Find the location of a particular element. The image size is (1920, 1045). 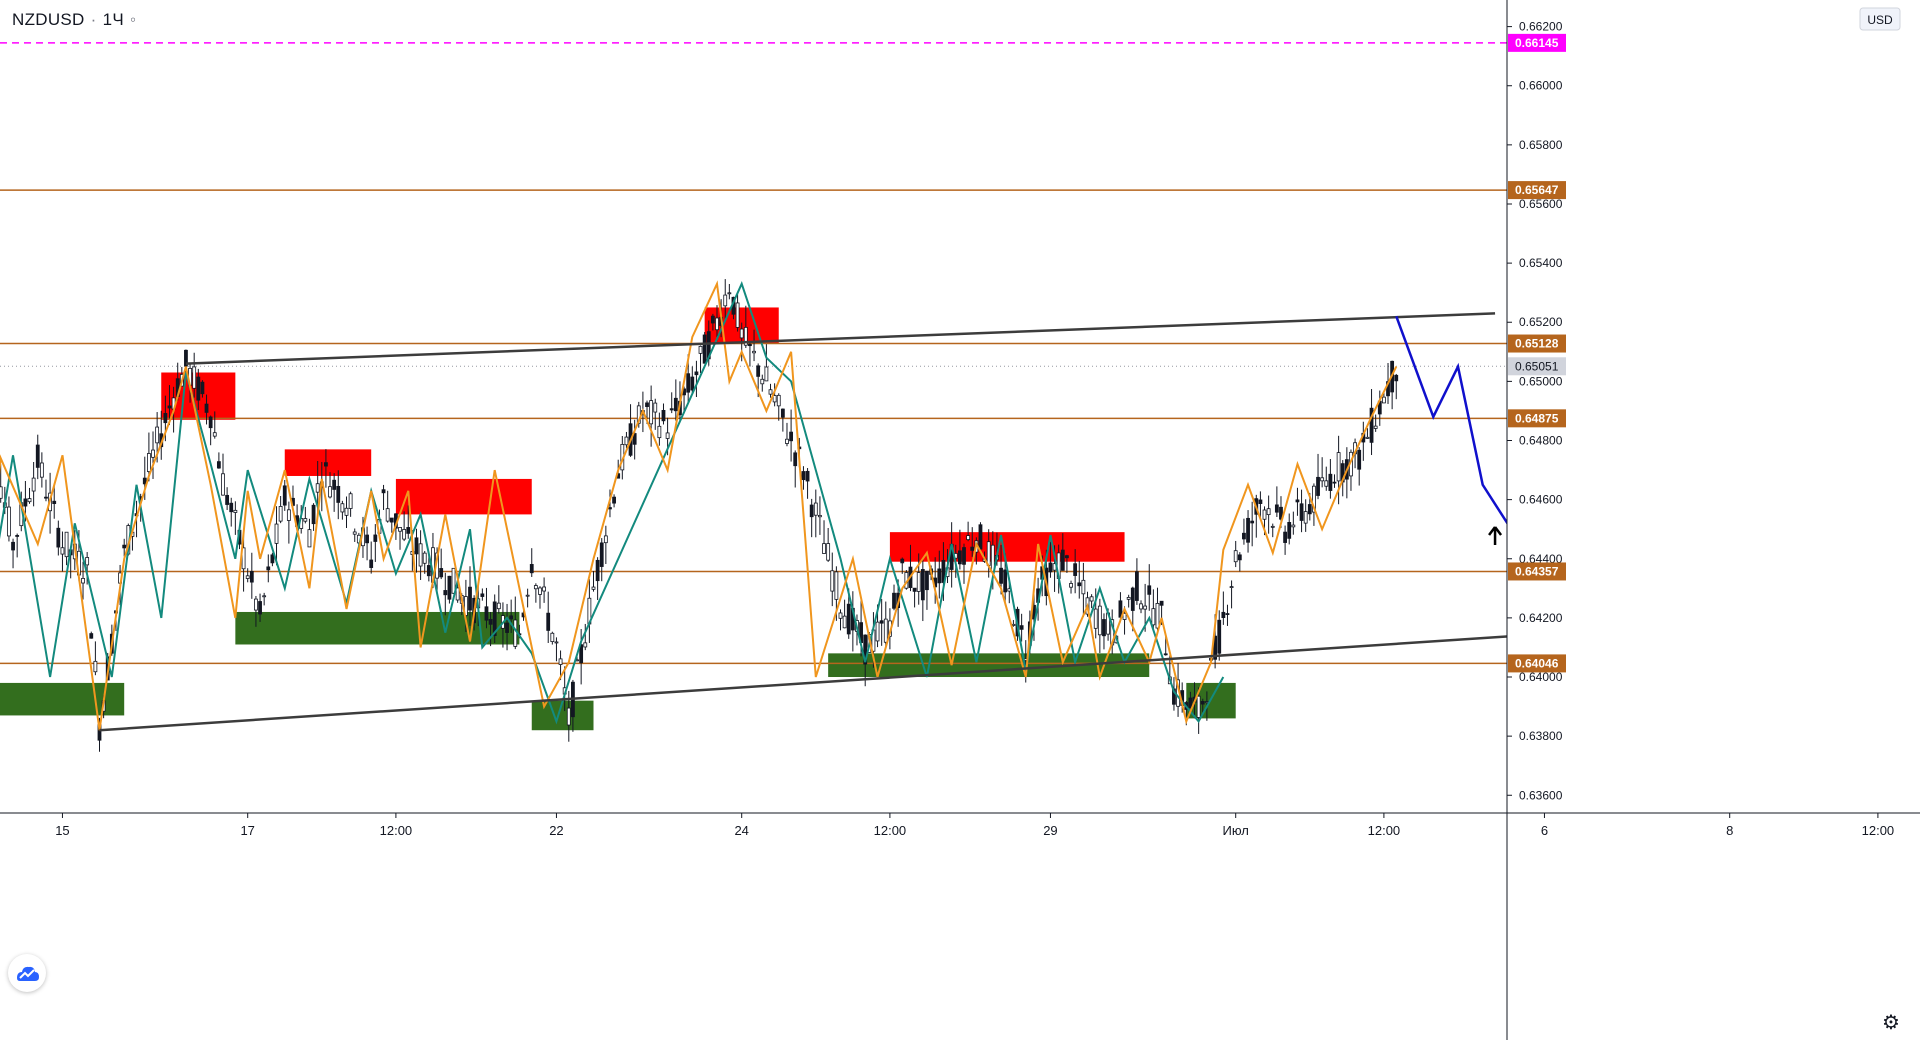

y-tick-label: 0.64600 is located at coordinates (1541, 500).